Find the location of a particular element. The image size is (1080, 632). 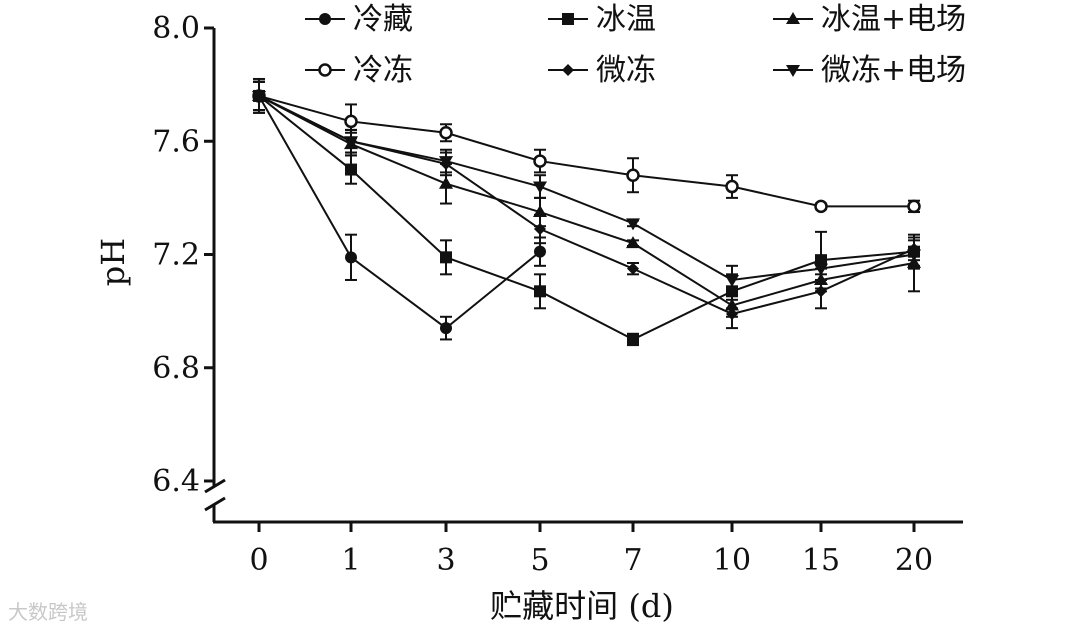

legend-label: 冰温+电场 is located at coordinates (893, 19).